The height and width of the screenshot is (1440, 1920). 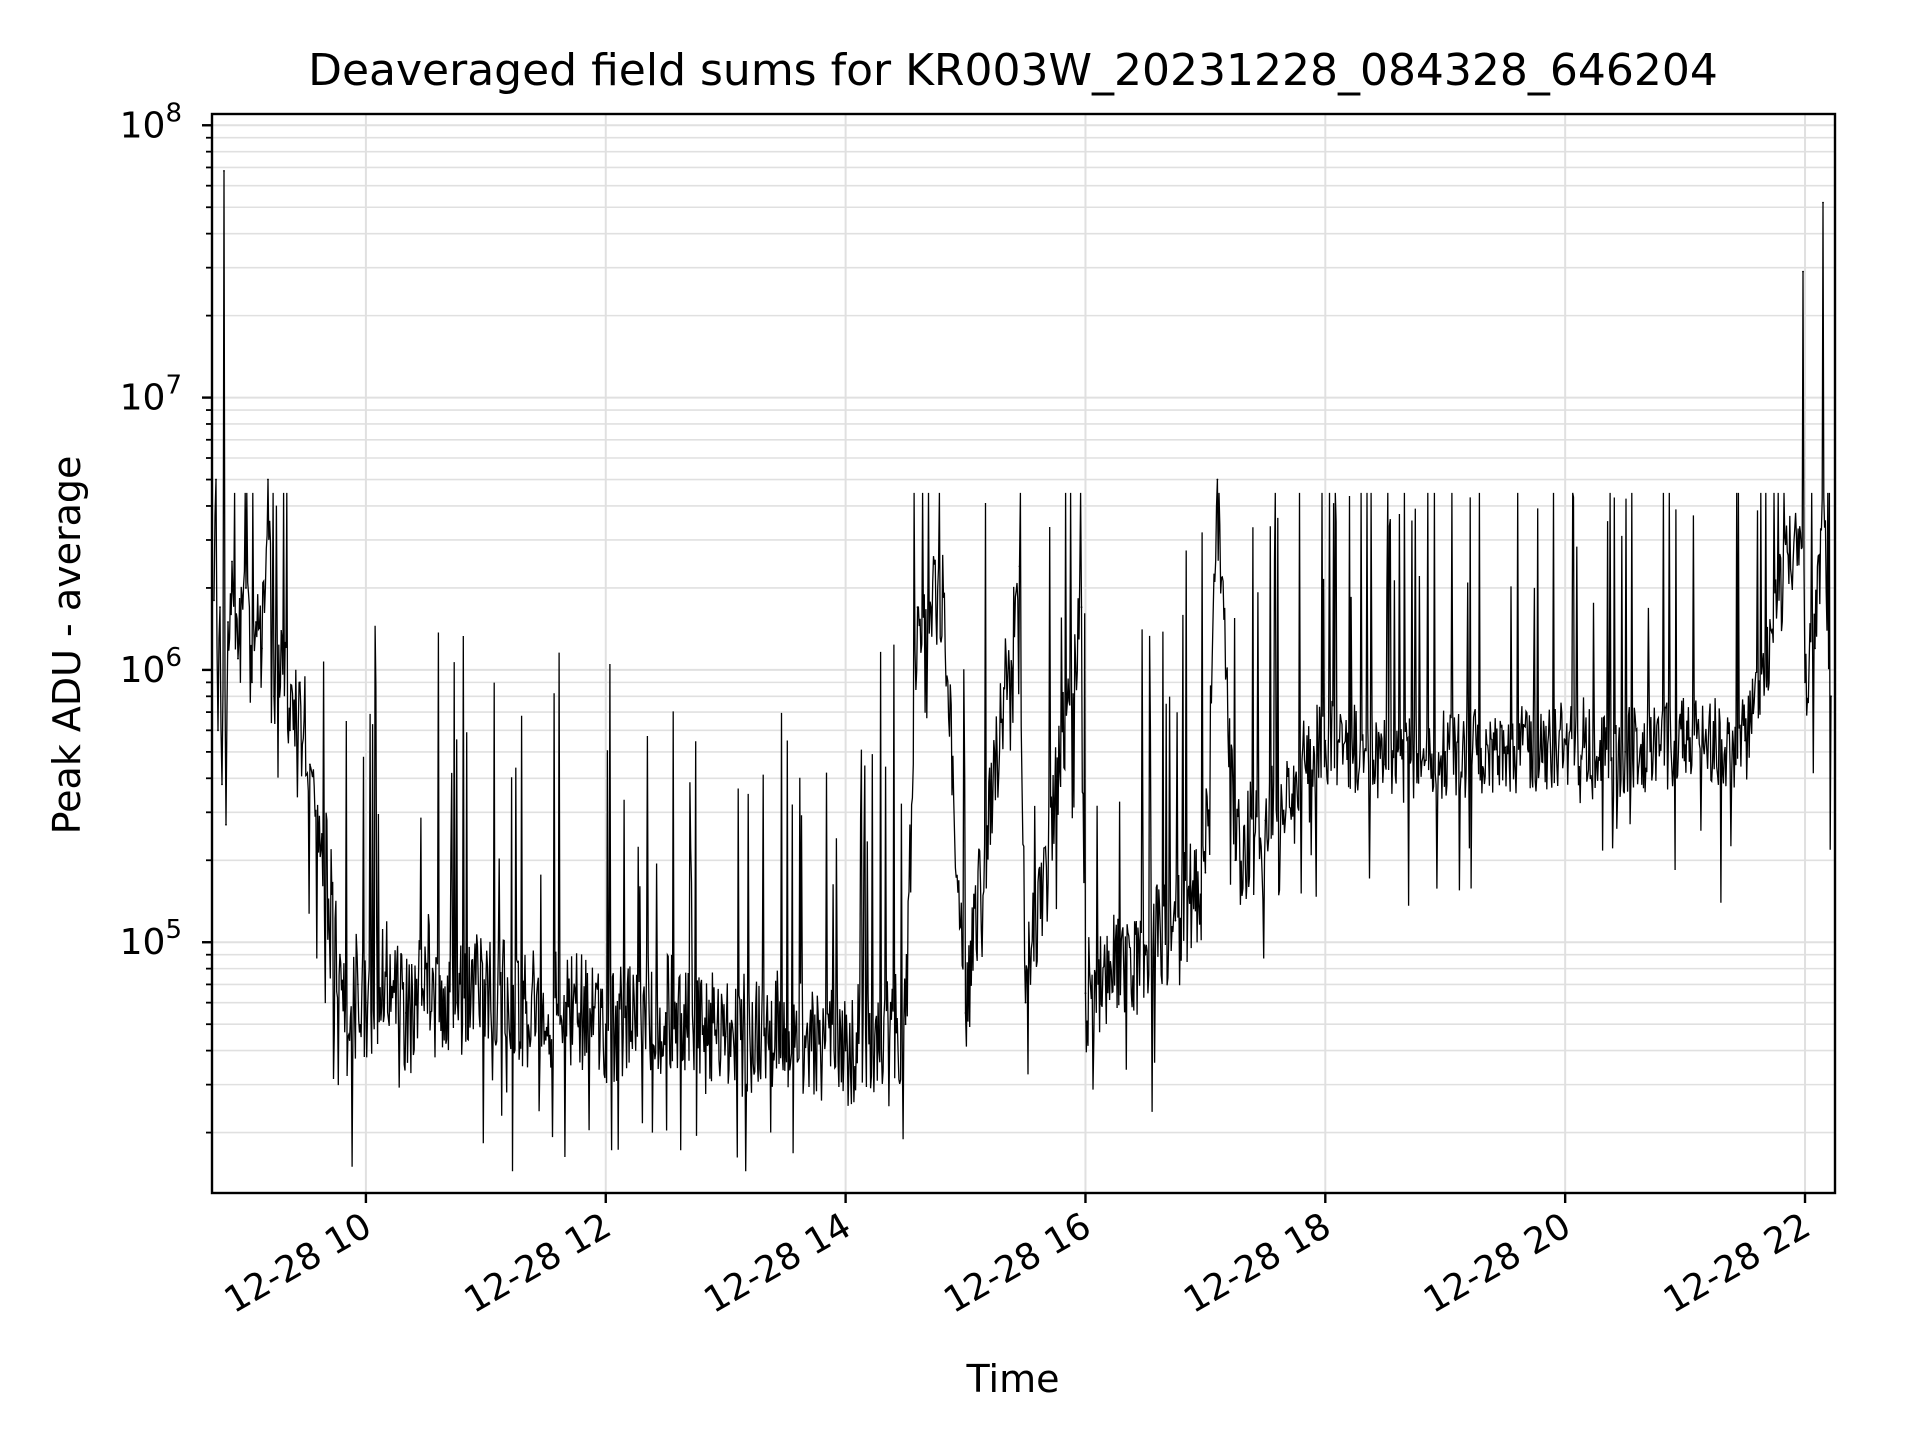 What do you see at coordinates (173, 386) in the screenshot?
I see `y-tick-exponent: 7` at bounding box center [173, 386].